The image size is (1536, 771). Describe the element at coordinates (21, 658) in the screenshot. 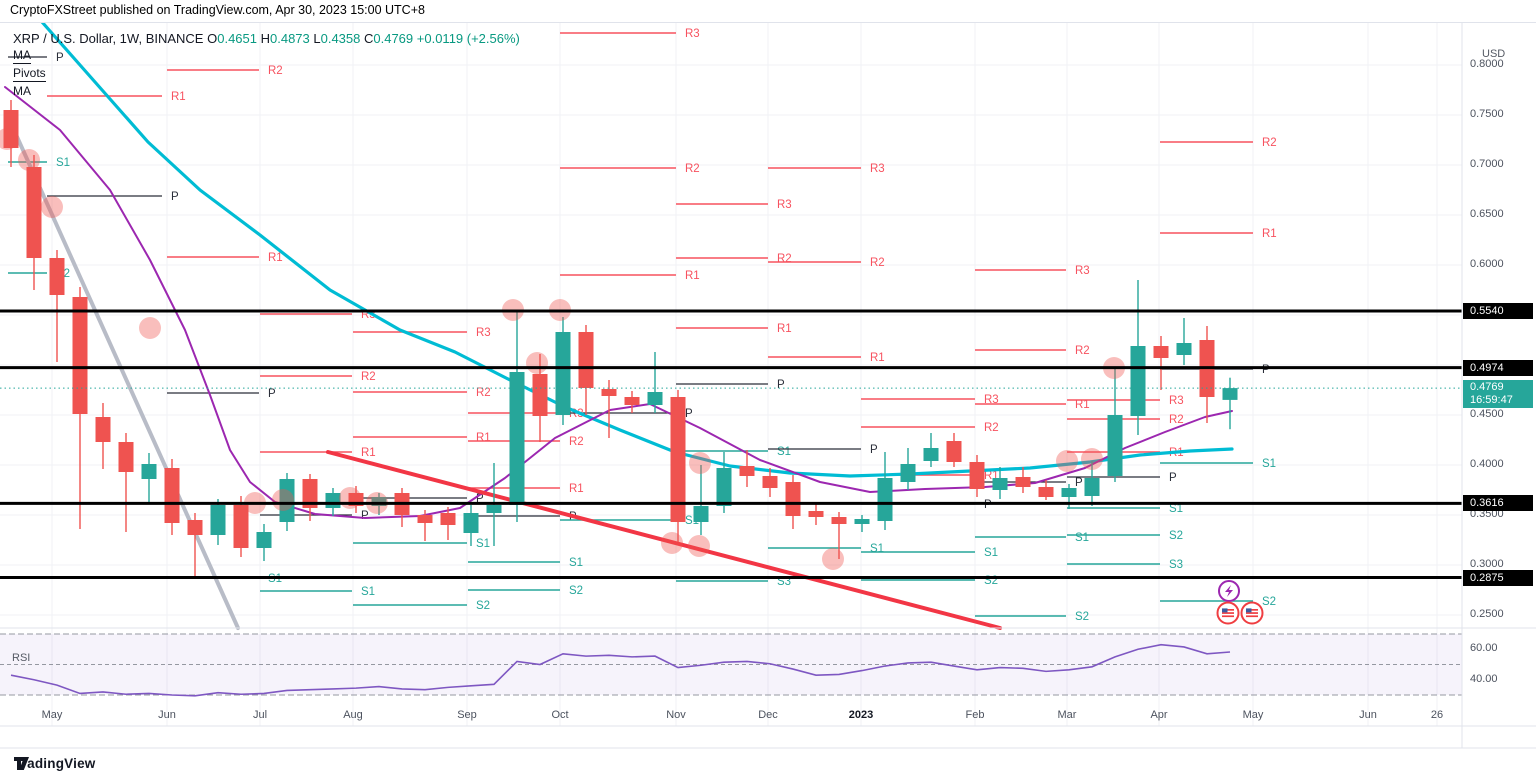

I see `rsi-indicator-label: RSI` at that location.